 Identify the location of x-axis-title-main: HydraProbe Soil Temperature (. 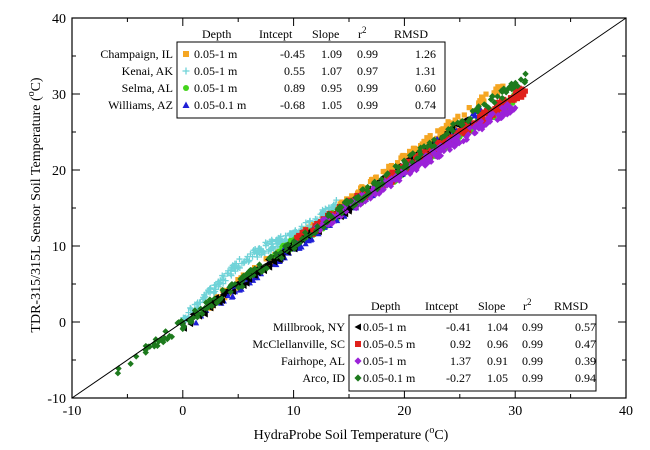
(342, 435).